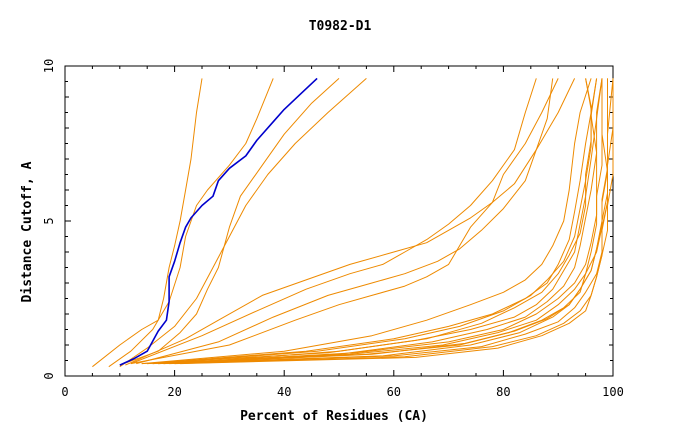  I want to click on y-tick-label: 10, so click(49, 66).